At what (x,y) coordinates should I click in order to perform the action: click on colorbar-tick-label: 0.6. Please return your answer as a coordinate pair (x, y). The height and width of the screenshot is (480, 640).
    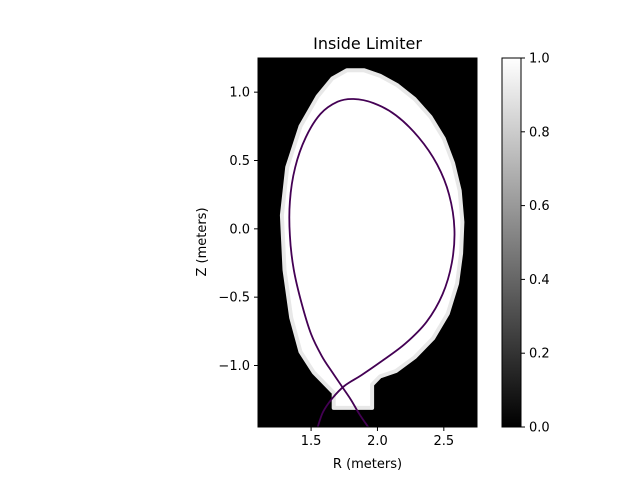
    Looking at the image, I should click on (539, 206).